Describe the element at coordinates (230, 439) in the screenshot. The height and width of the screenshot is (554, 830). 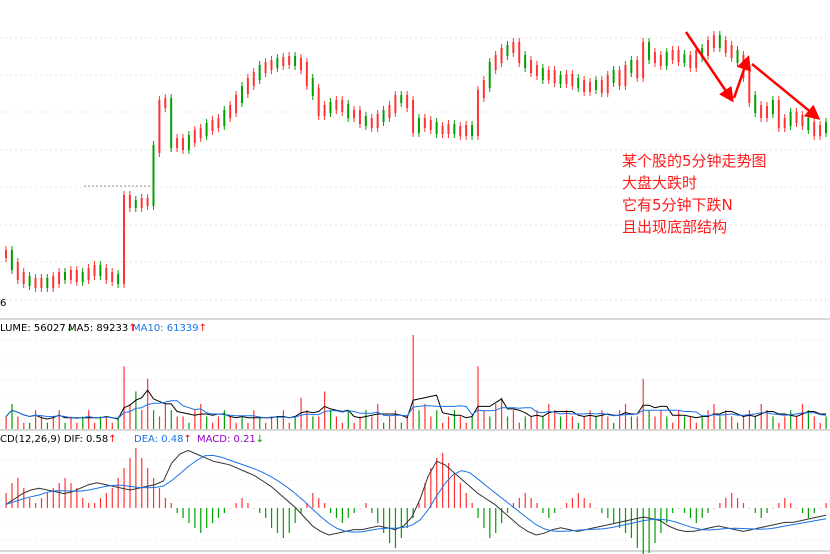
I see `legend-item: MACD: 0.21↓` at that location.